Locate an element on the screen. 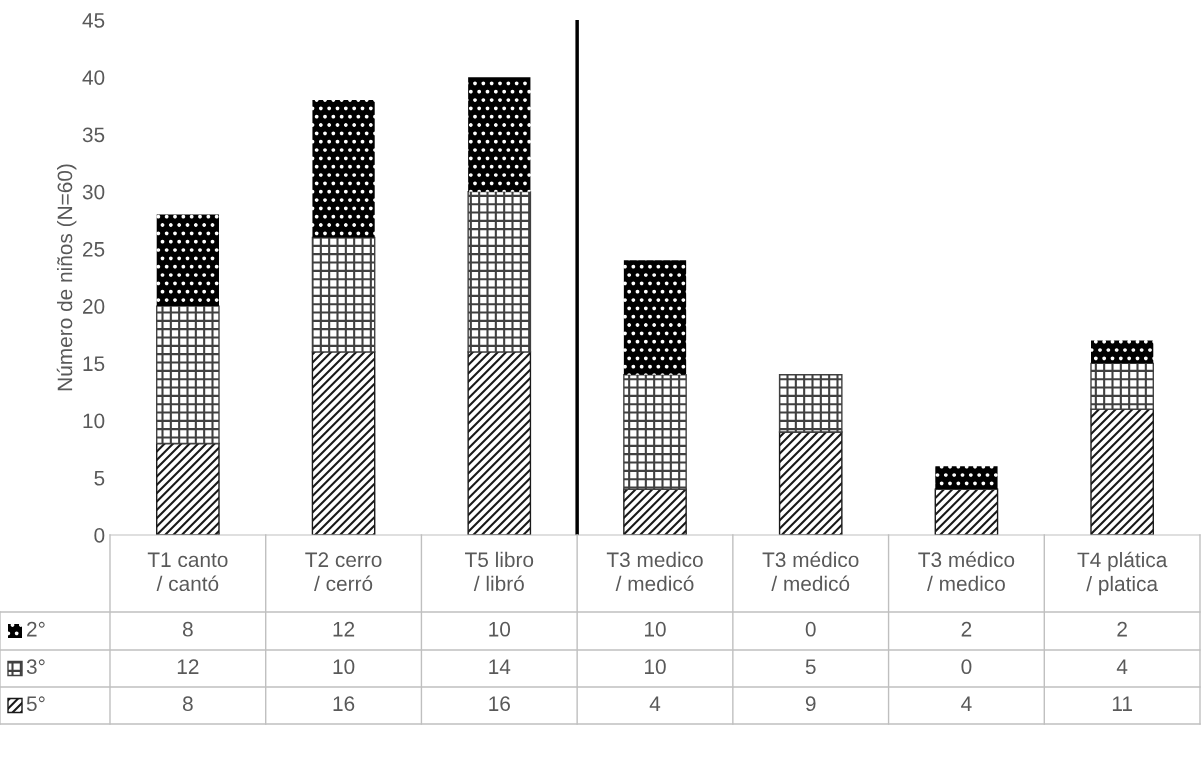  legend-label: 5° is located at coordinates (35, 704).